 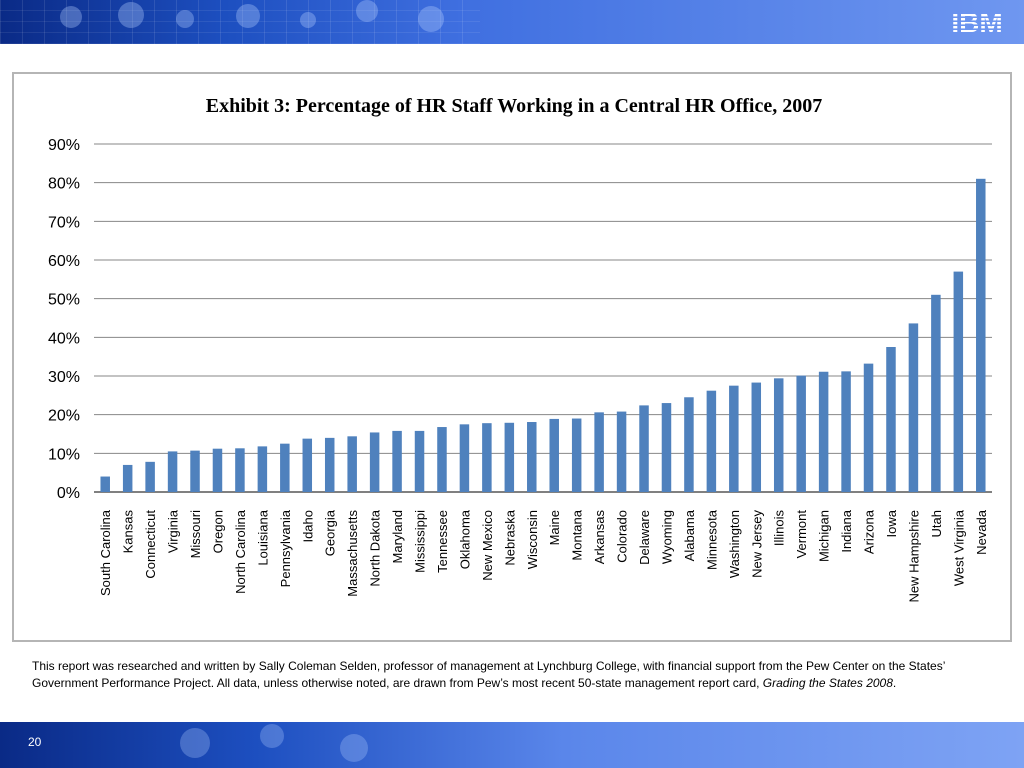 I want to click on x-category-label: Nevada, so click(x=981, y=532).